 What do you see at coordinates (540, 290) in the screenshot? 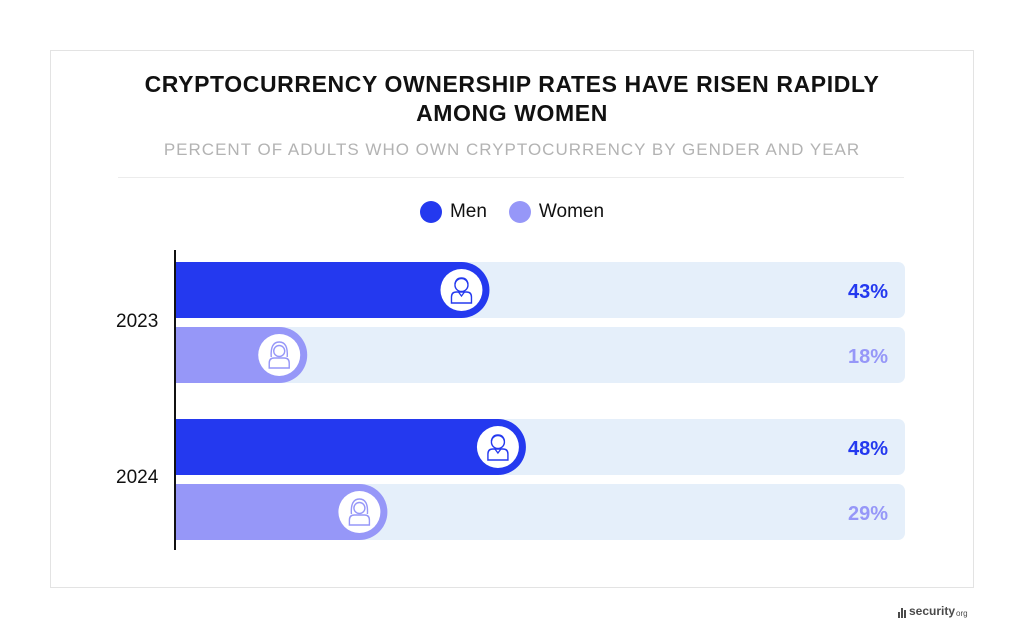
I see `bar-group-men-2023: 43%` at bounding box center [540, 290].